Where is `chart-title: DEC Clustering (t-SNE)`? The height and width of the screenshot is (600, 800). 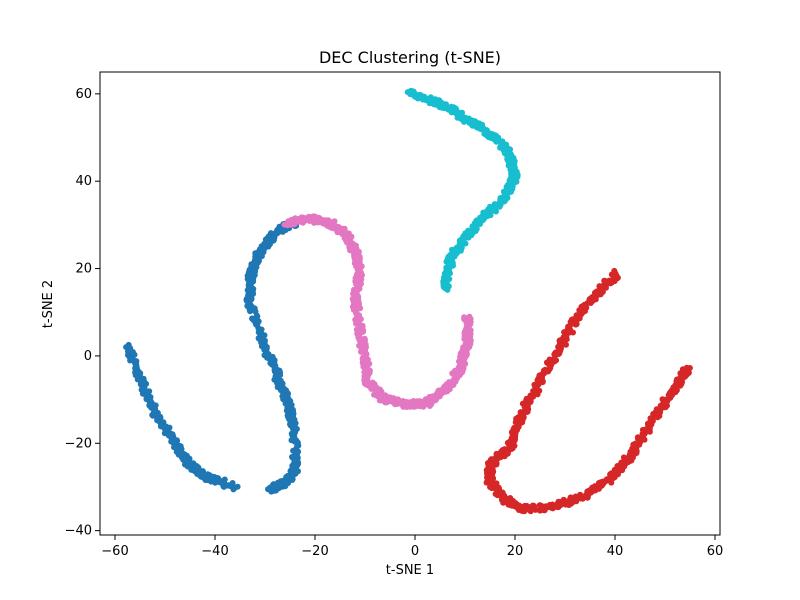 chart-title: DEC Clustering (t-SNE) is located at coordinates (410, 57).